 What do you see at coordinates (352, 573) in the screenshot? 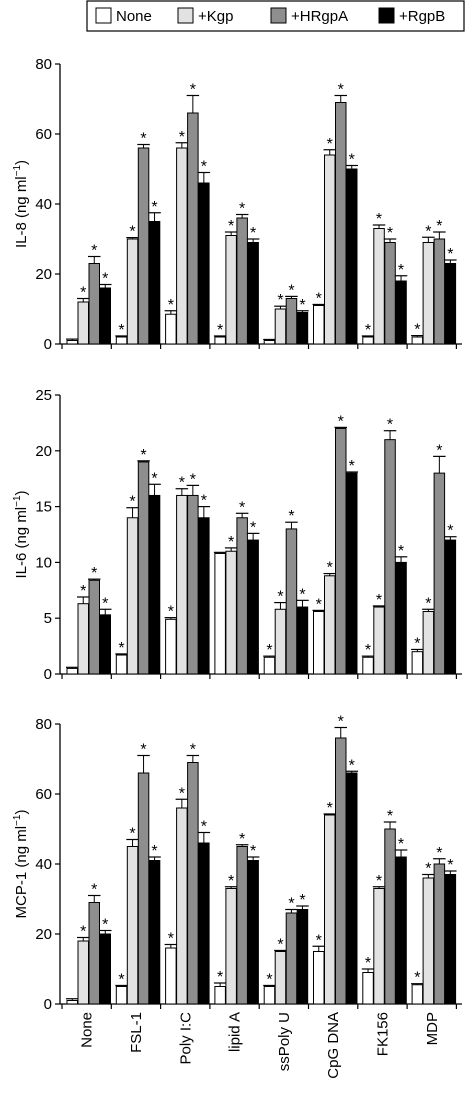
I see `bar-rgpb-cpg-dna` at bounding box center [352, 573].